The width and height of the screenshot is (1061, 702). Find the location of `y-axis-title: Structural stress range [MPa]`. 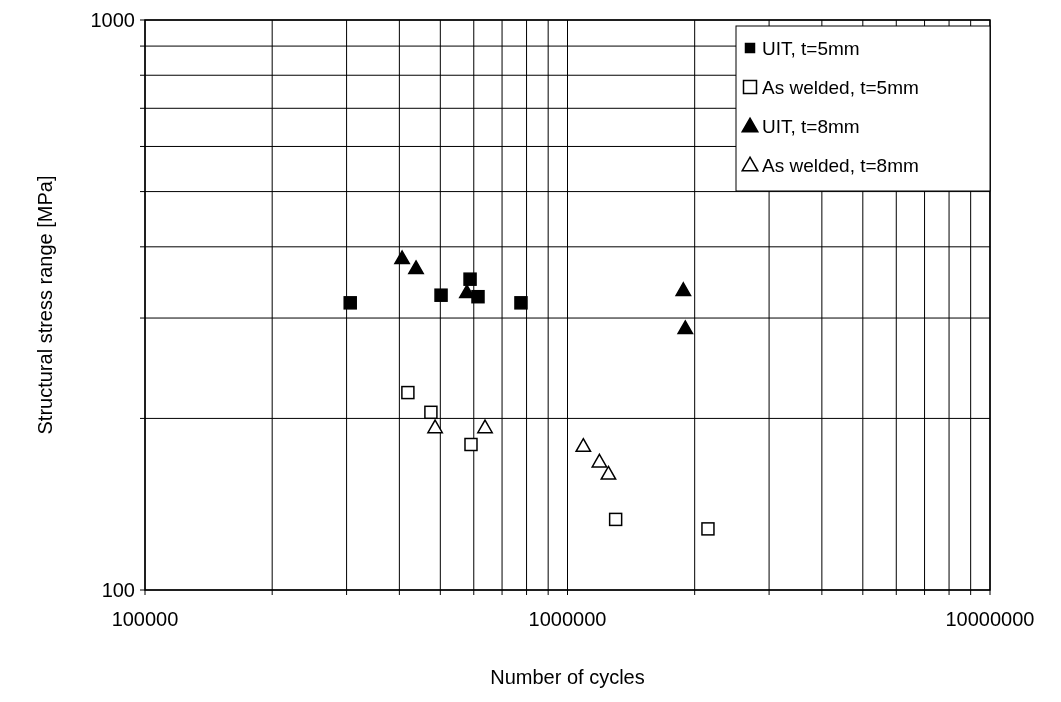

y-axis-title: Structural stress range [MPa] is located at coordinates (45, 305).